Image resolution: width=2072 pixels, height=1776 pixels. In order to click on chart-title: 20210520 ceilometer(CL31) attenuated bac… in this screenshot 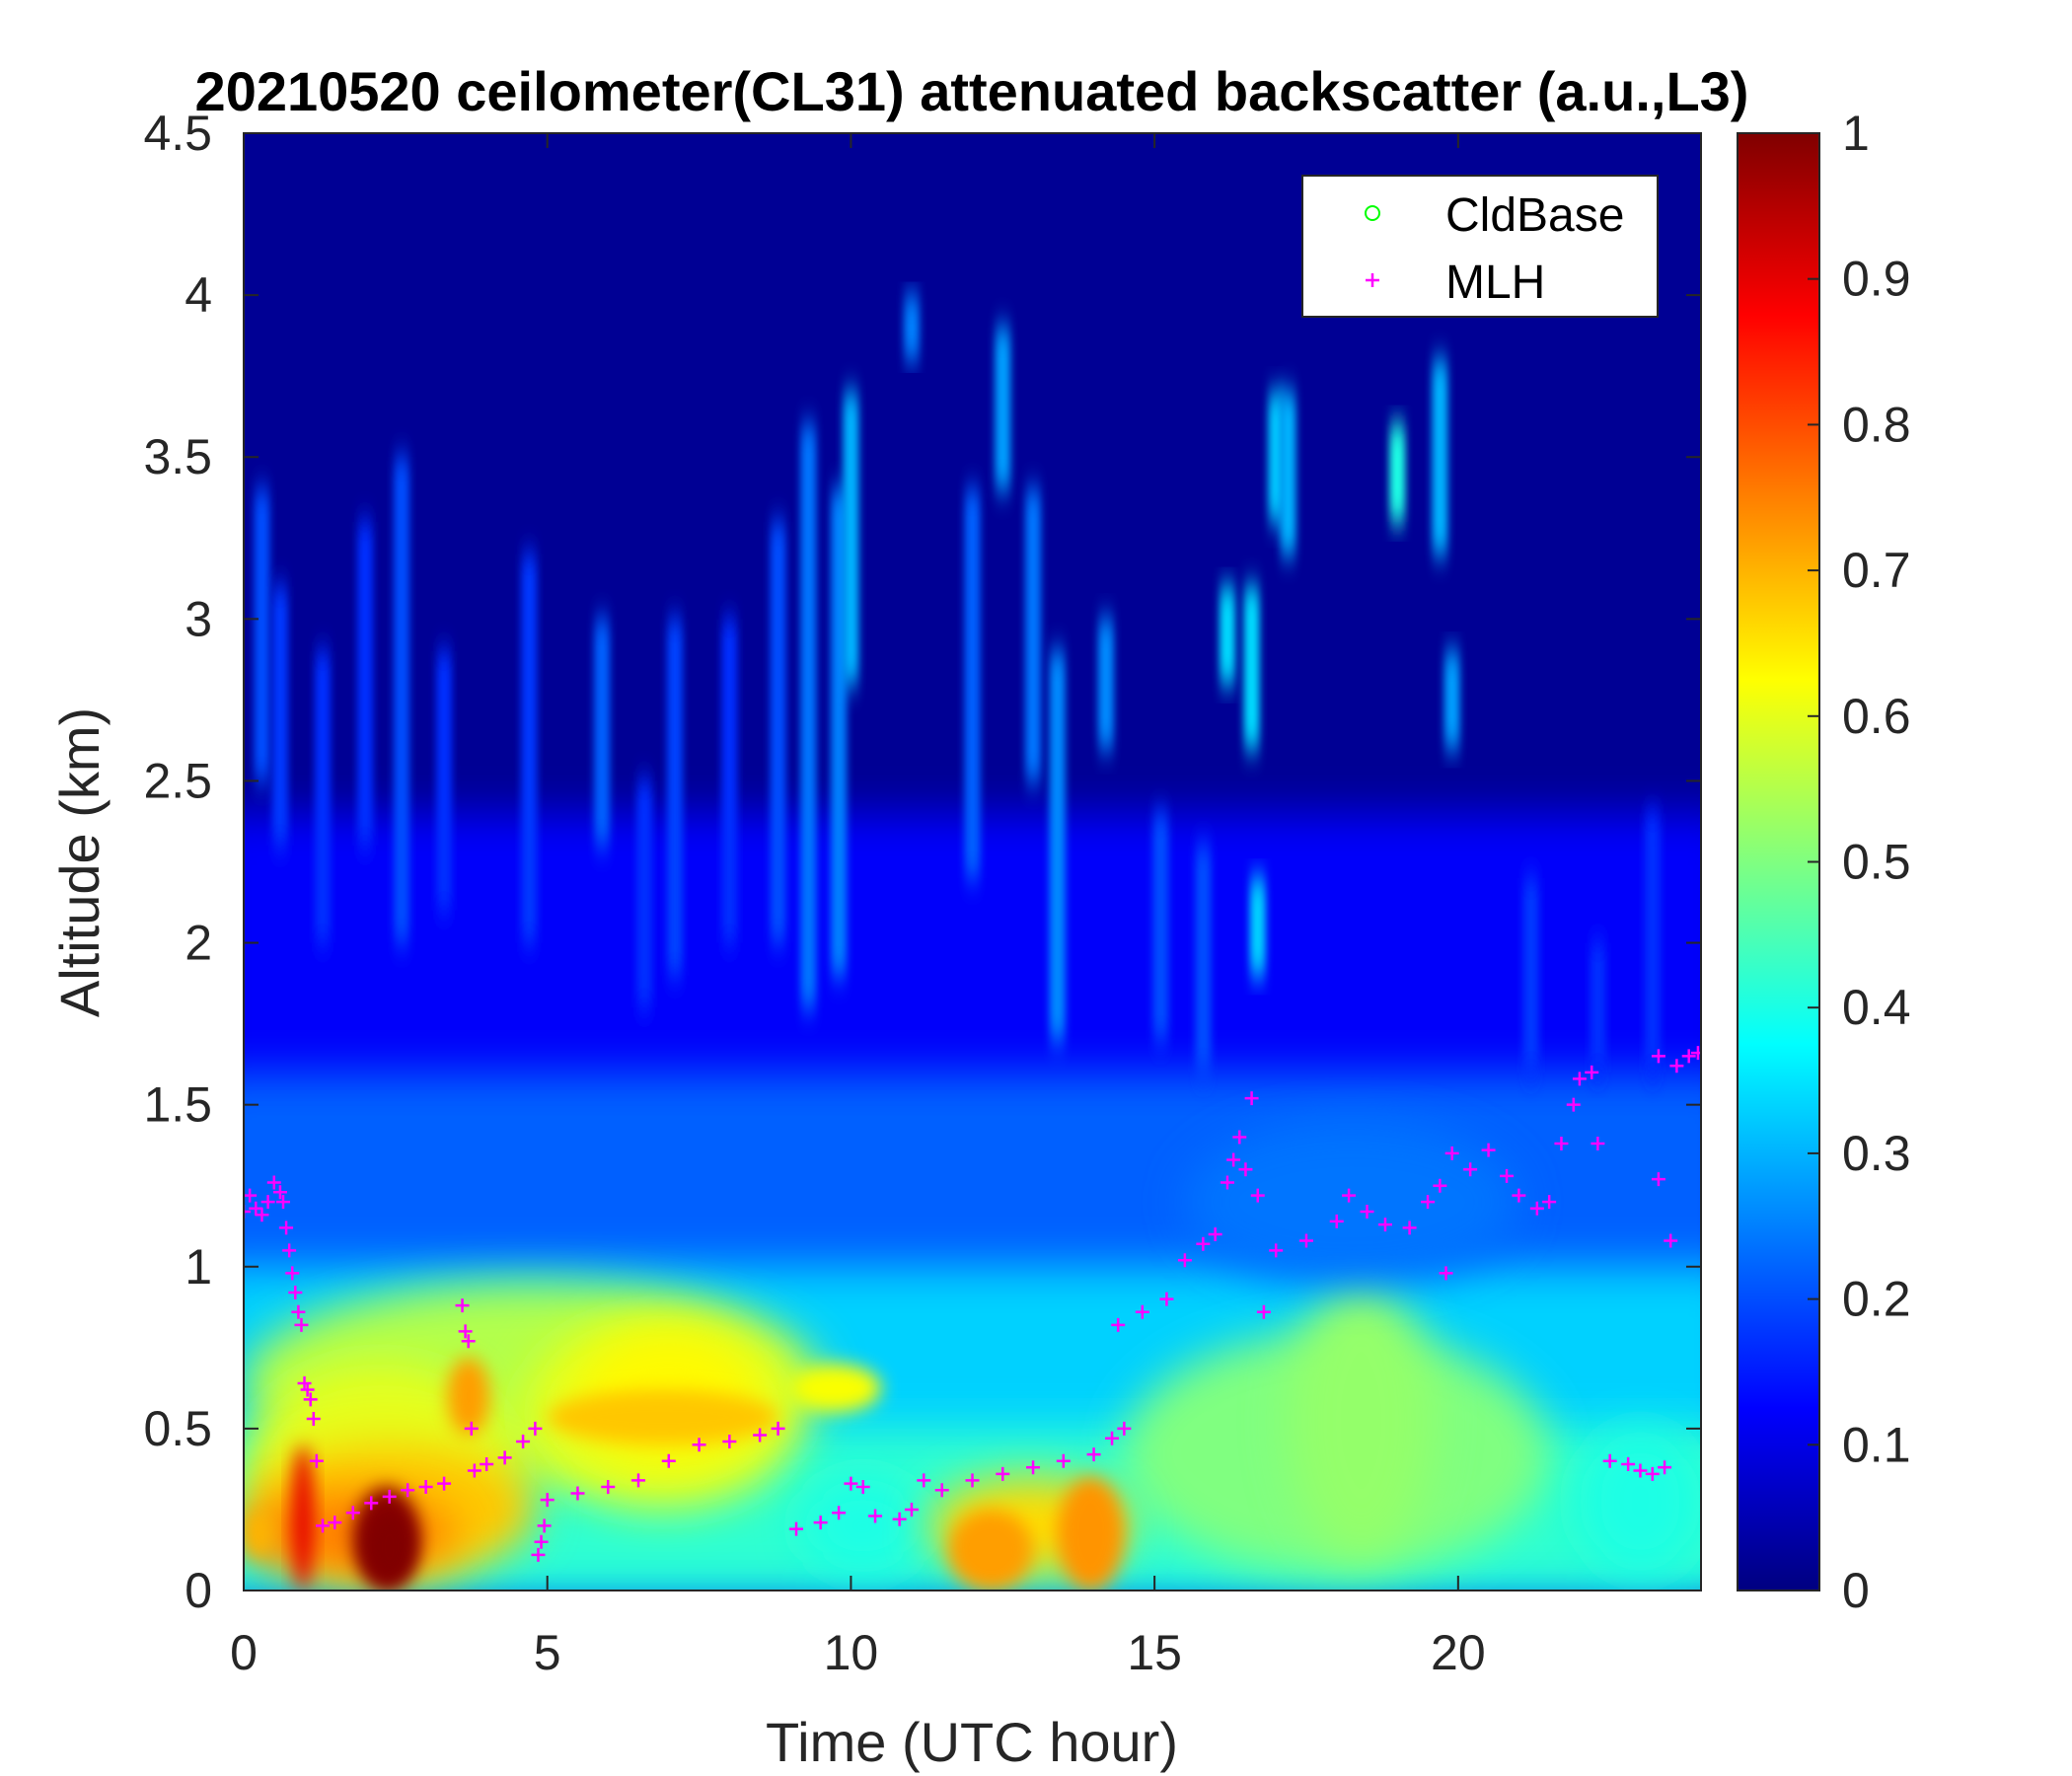, I will do `click(972, 91)`.